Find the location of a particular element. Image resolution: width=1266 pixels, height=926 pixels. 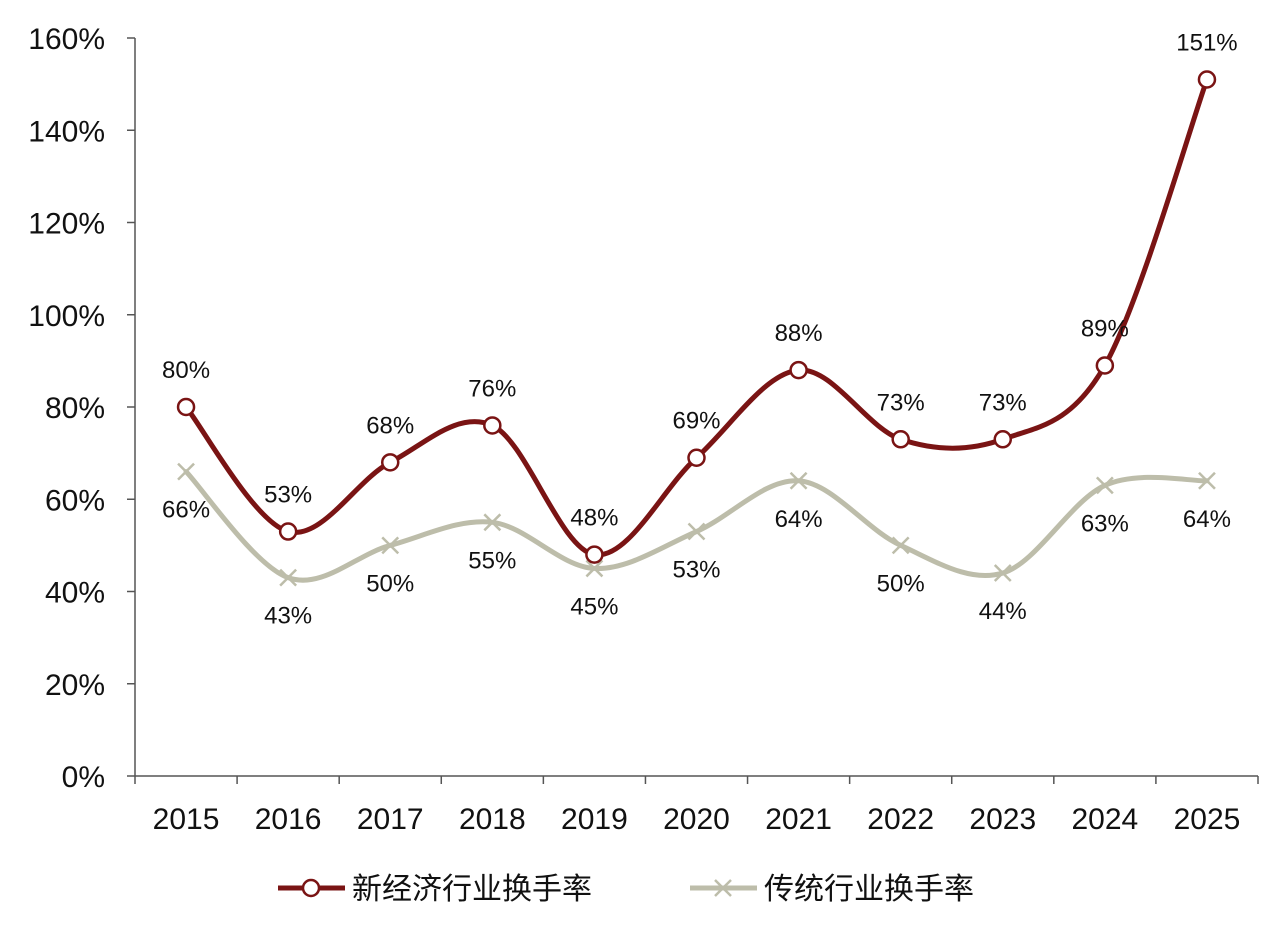

y-tick-label: 40% is located at coordinates (75, 593).